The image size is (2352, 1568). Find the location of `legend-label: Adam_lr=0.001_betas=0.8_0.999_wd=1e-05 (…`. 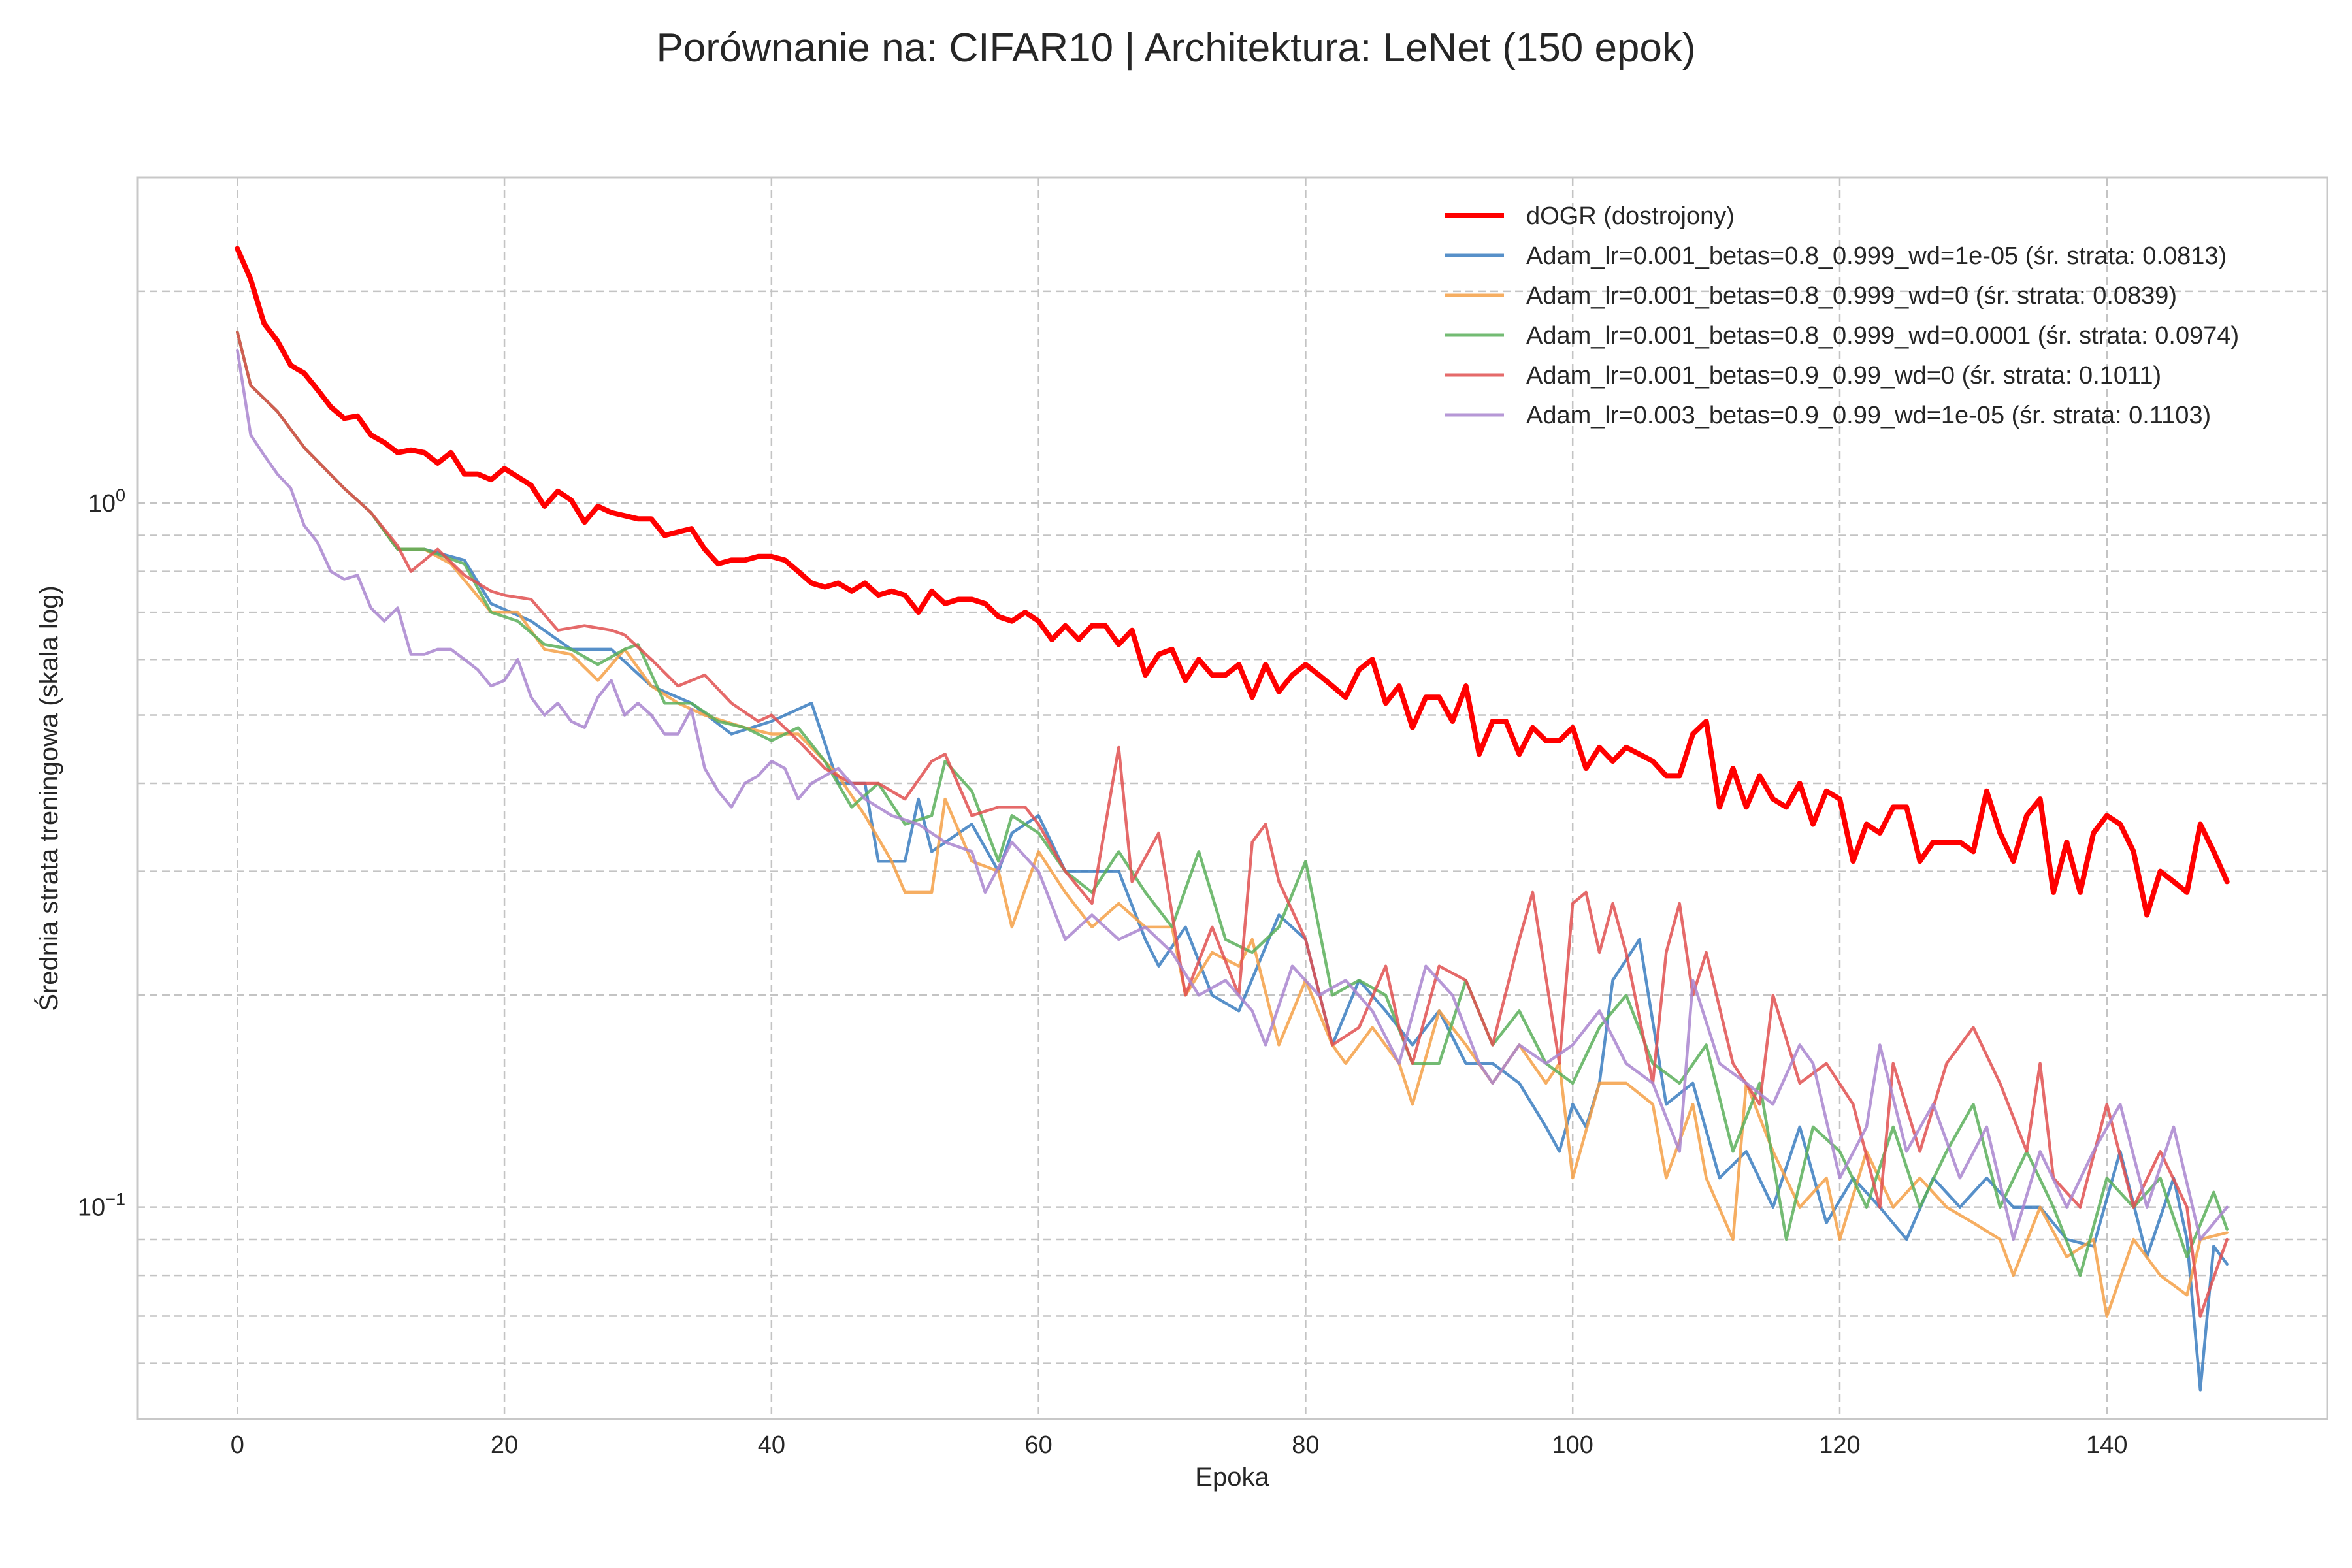

legend-label: Adam_lr=0.001_betas=0.8_0.999_wd=1e-05 (… is located at coordinates (1876, 256).